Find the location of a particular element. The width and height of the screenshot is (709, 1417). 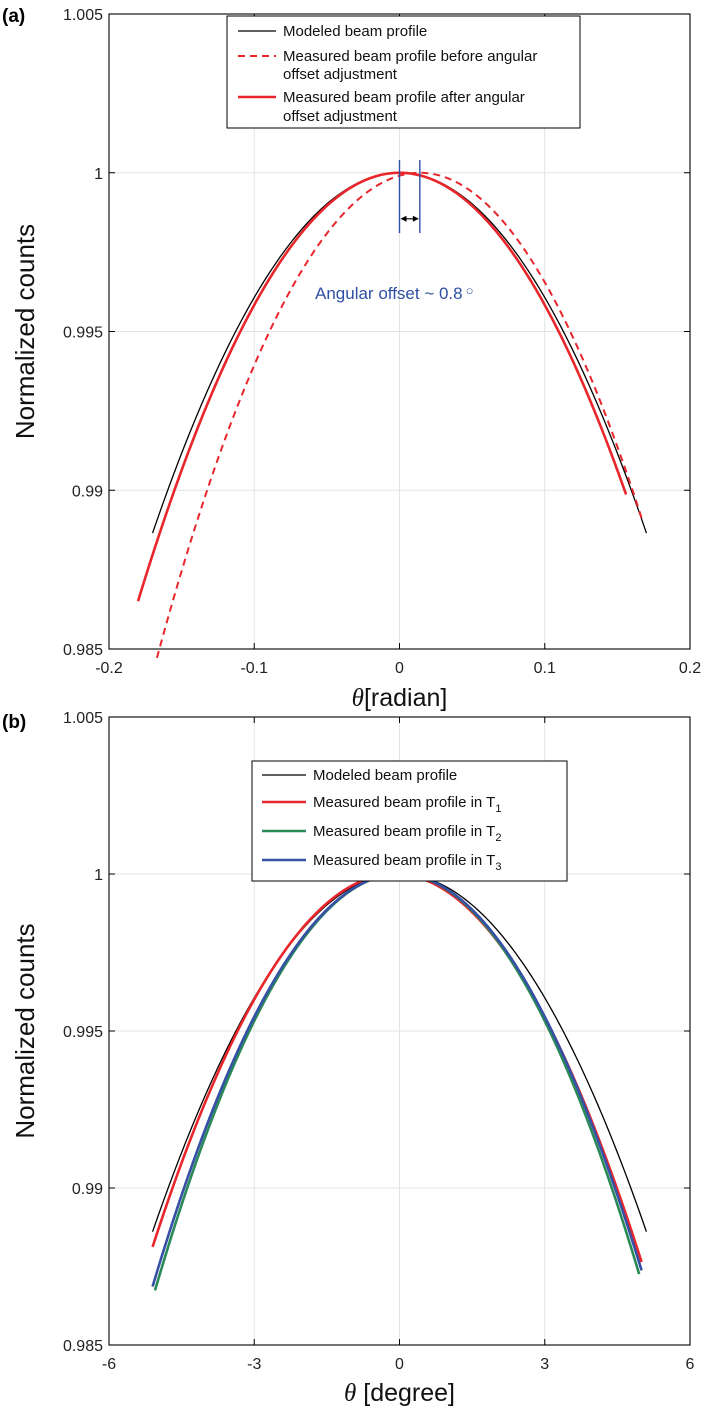

legend-entry-1: Modeled beam profile is located at coordinates (385, 775).